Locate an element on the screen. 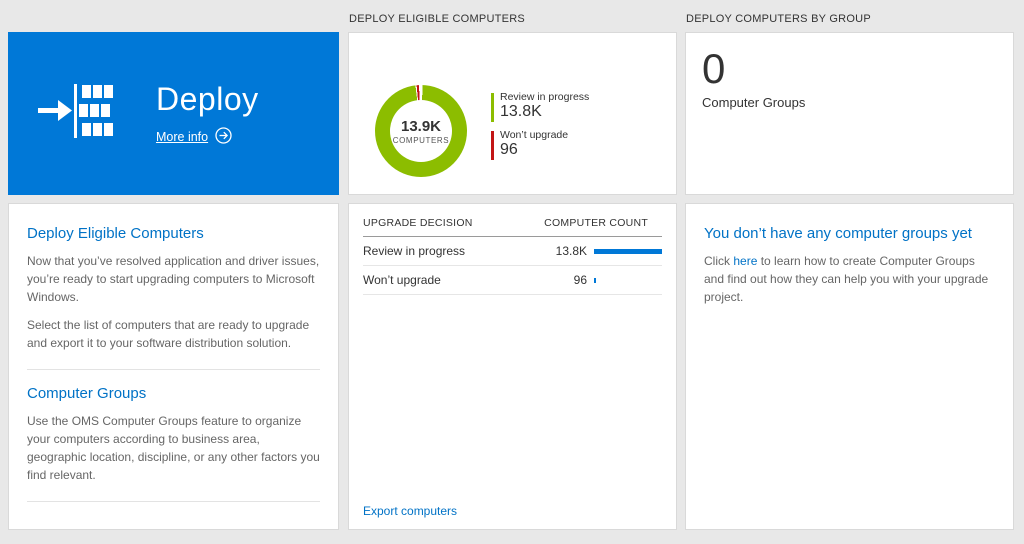 The width and height of the screenshot is (1024, 544). column-header-deploy-by-group: DEPLOY COMPUTERS BY GROUP is located at coordinates (778, 19).